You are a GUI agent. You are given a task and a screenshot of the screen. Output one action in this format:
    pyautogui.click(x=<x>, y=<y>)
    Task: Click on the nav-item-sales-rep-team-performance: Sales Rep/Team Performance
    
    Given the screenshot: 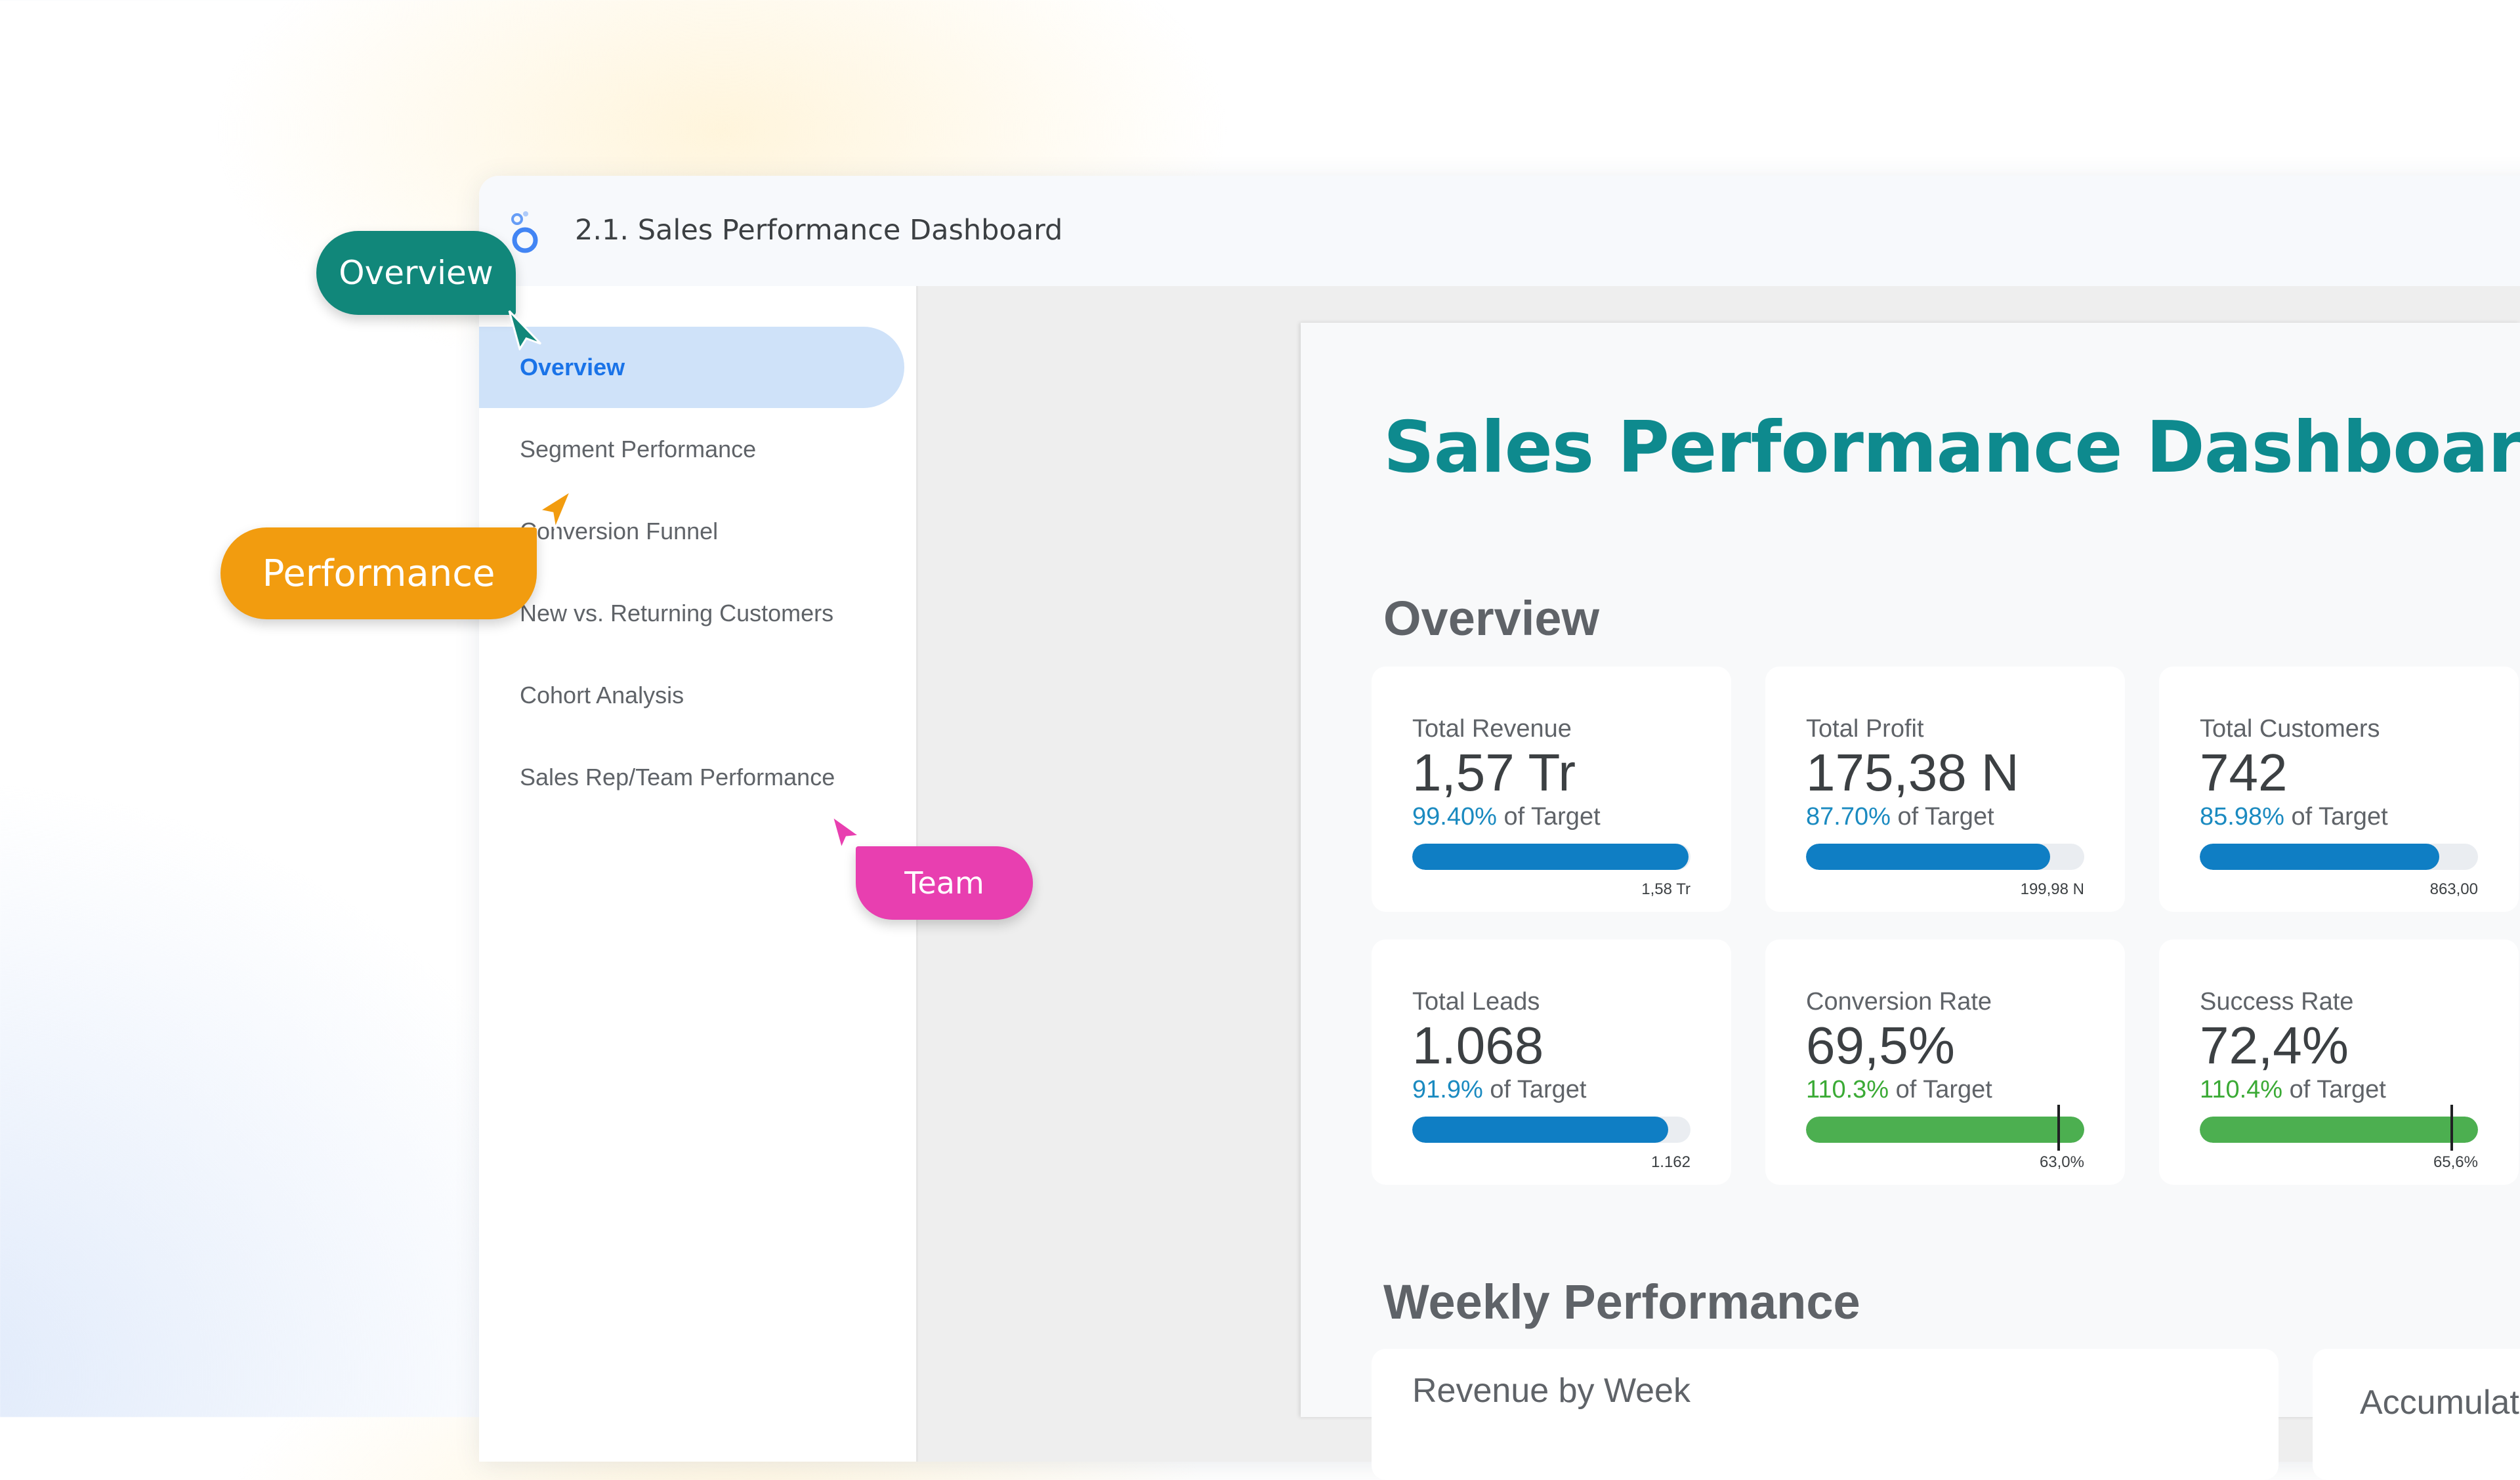 What is the action you would take?
    pyautogui.click(x=677, y=777)
    